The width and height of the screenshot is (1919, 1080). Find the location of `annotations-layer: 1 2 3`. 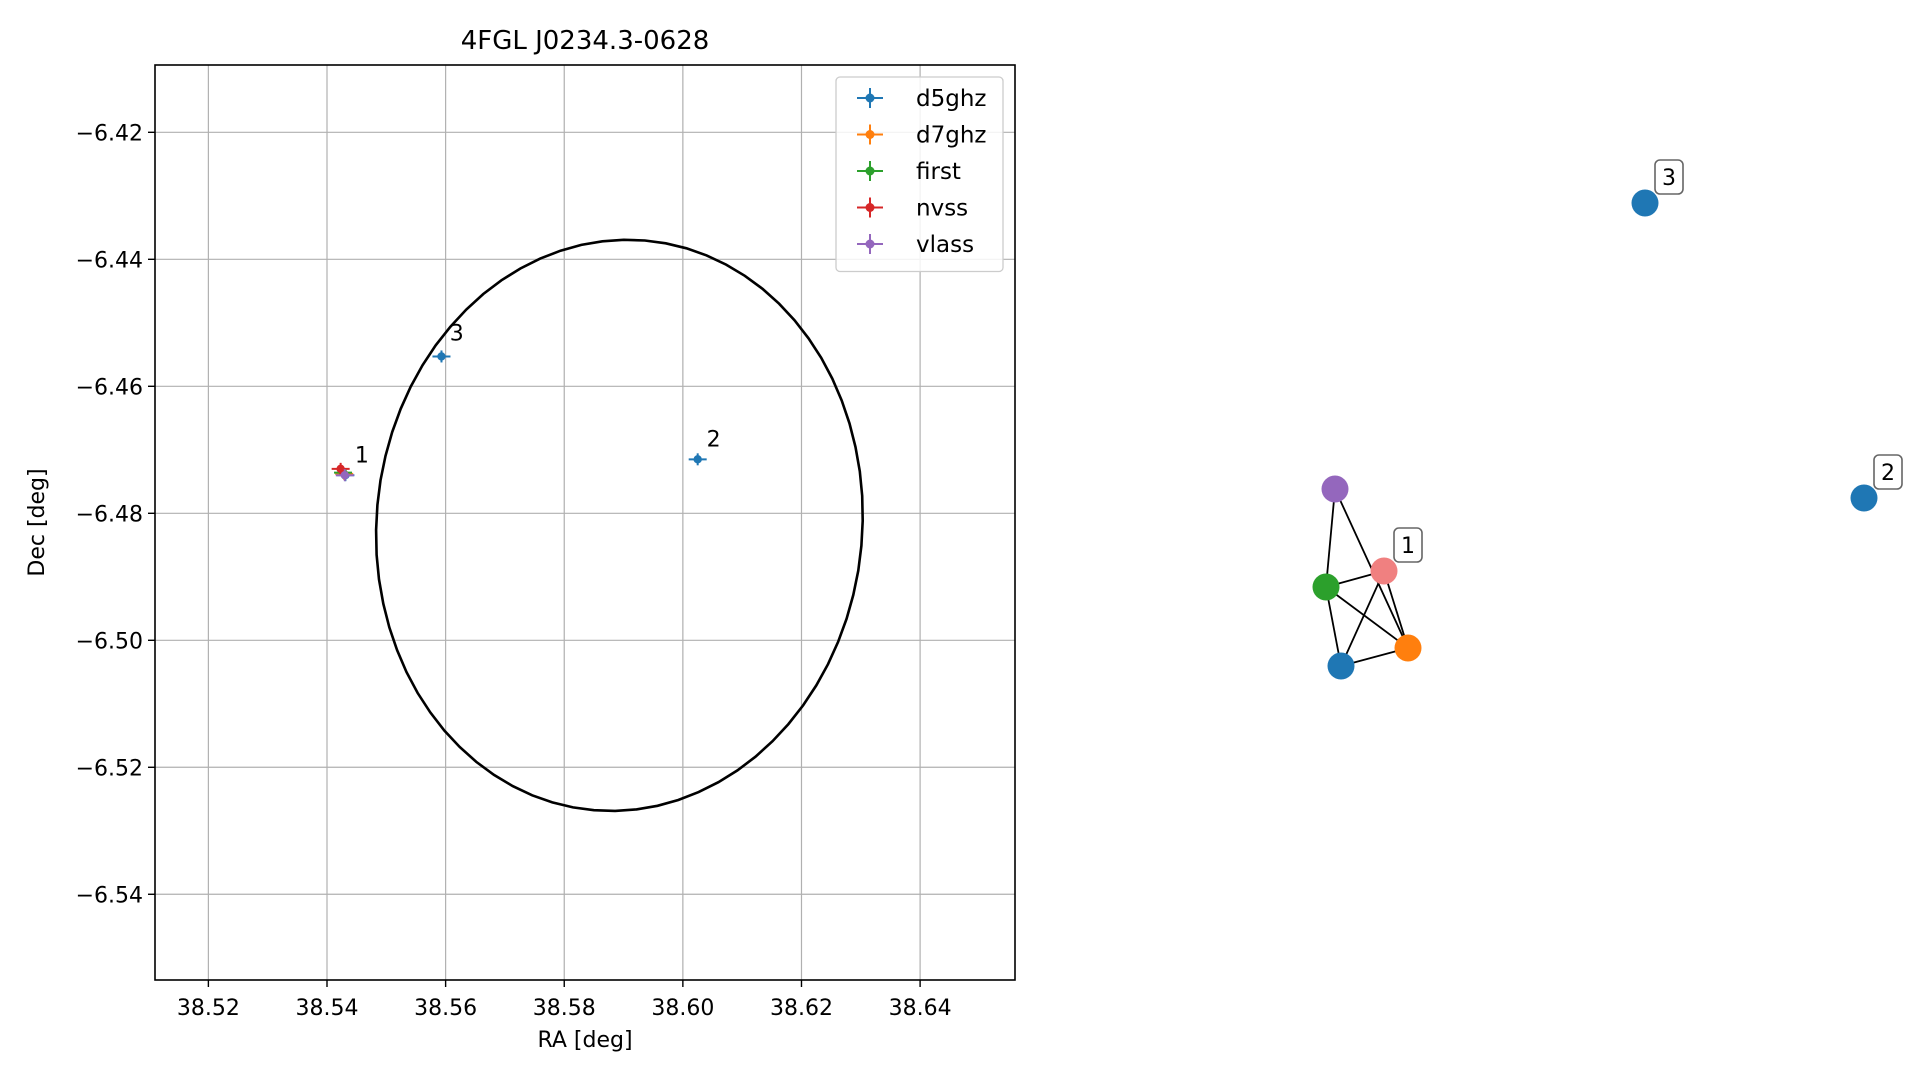

annotations-layer: 1 2 3 is located at coordinates (538, 395).